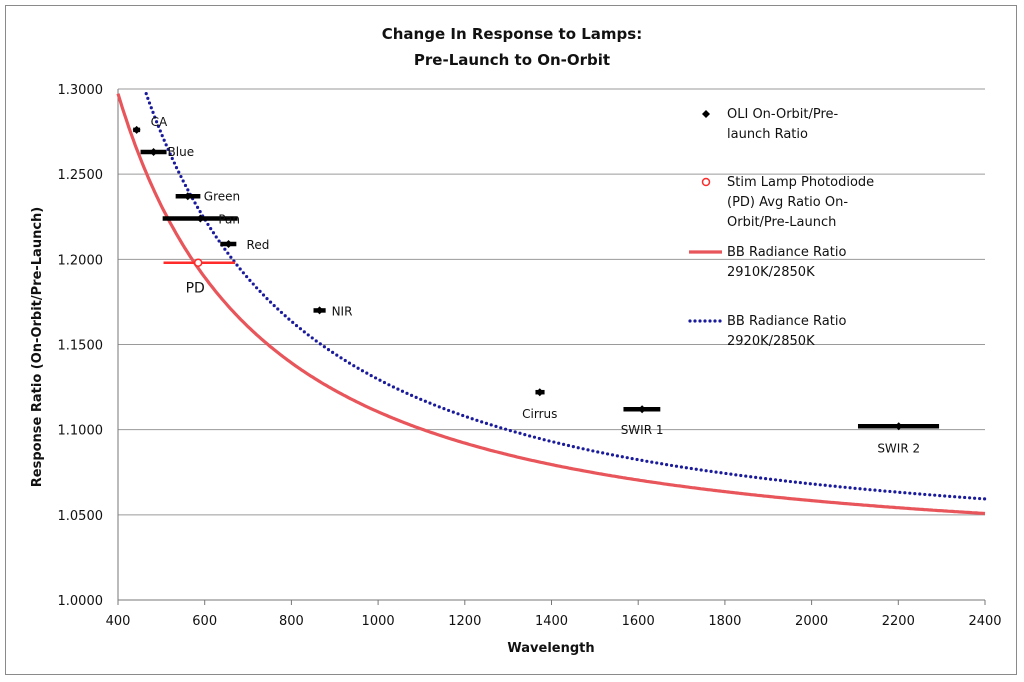 Image resolution: width=1024 pixels, height=682 pixels. Describe the element at coordinates (800, 182) in the screenshot. I see `legend-label: Stim Lamp Photodiode` at that location.